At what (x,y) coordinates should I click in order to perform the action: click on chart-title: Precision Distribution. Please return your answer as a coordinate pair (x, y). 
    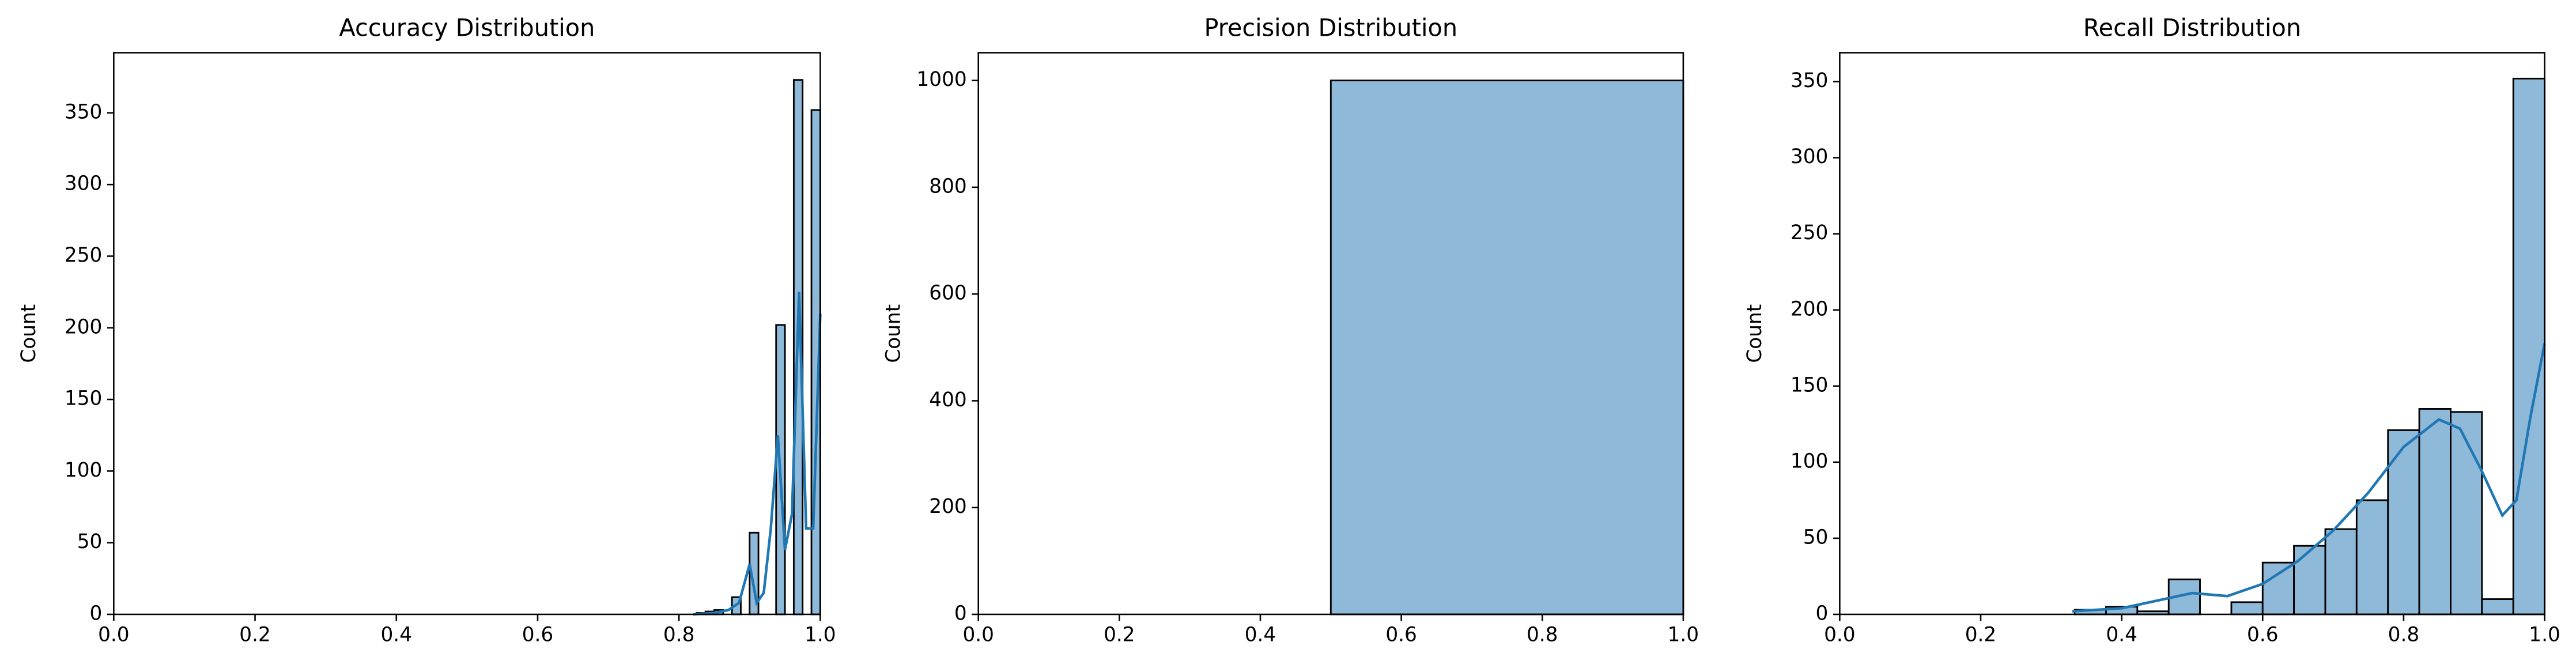
    Looking at the image, I should click on (1331, 28).